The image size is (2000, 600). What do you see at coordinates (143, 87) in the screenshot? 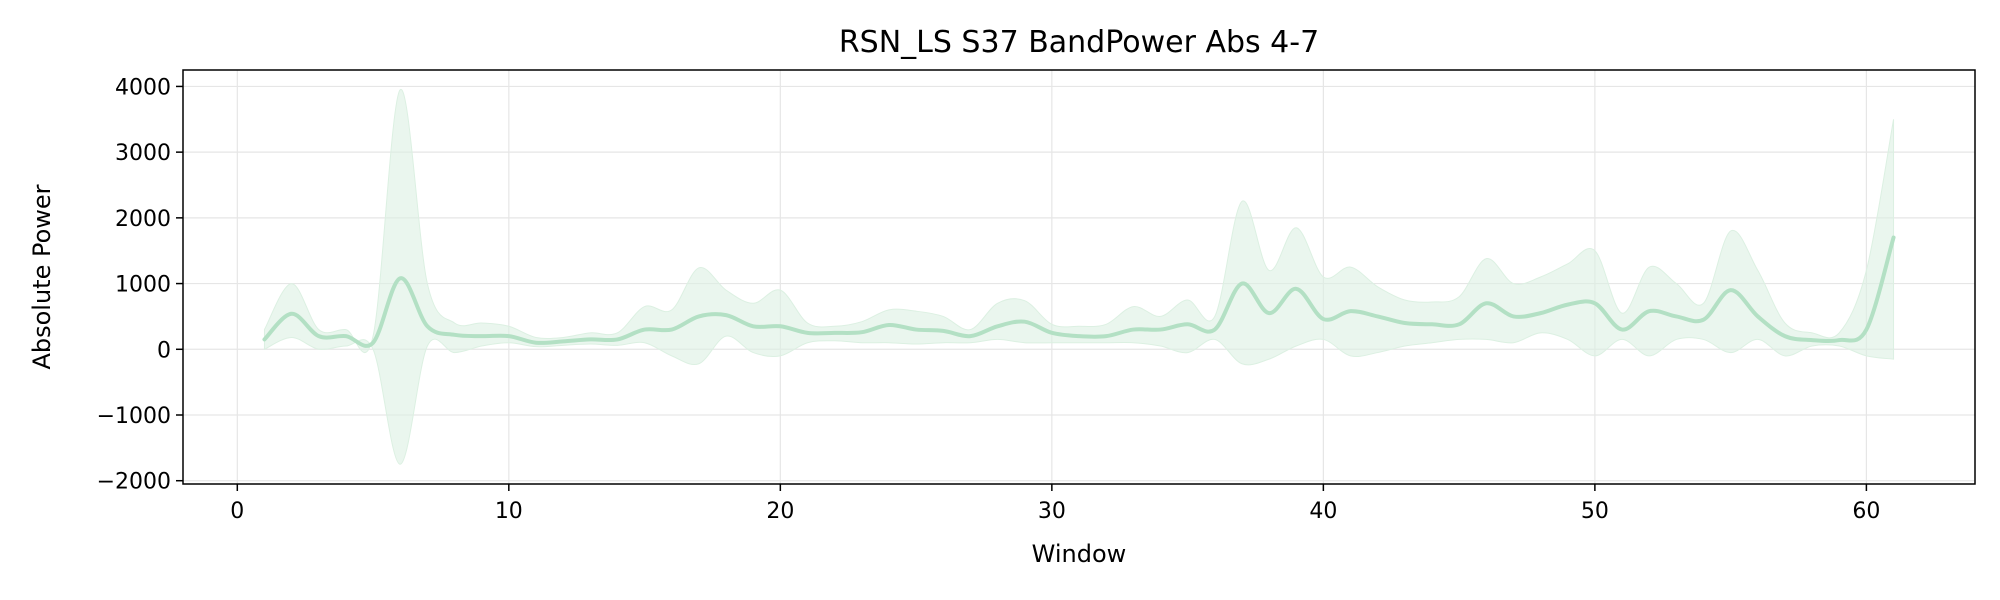
I see `y-tick-label: 4000` at bounding box center [143, 87].